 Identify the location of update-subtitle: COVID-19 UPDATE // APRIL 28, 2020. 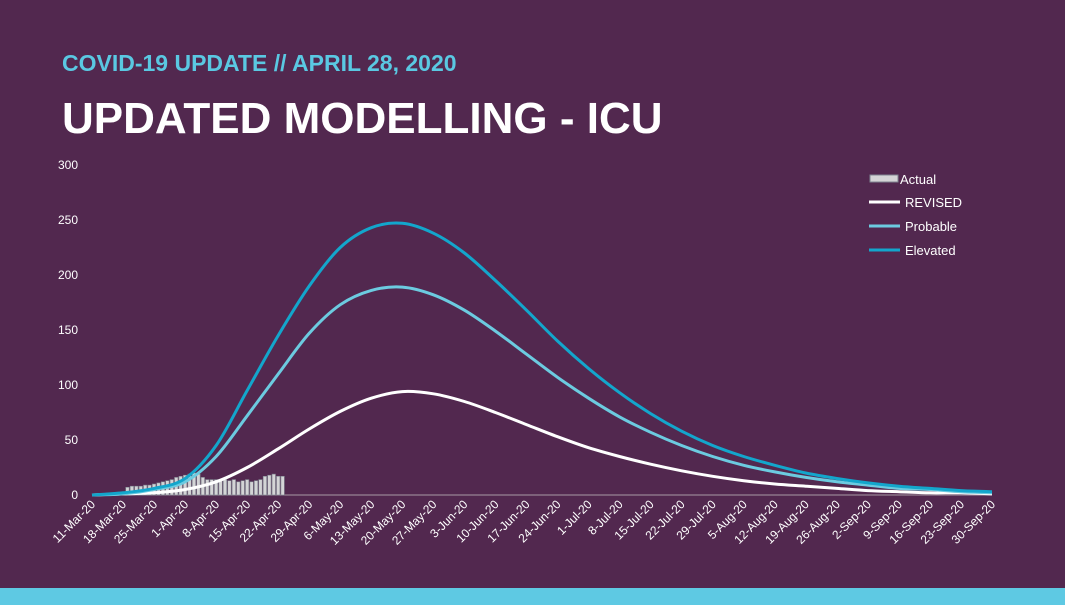
(259, 63).